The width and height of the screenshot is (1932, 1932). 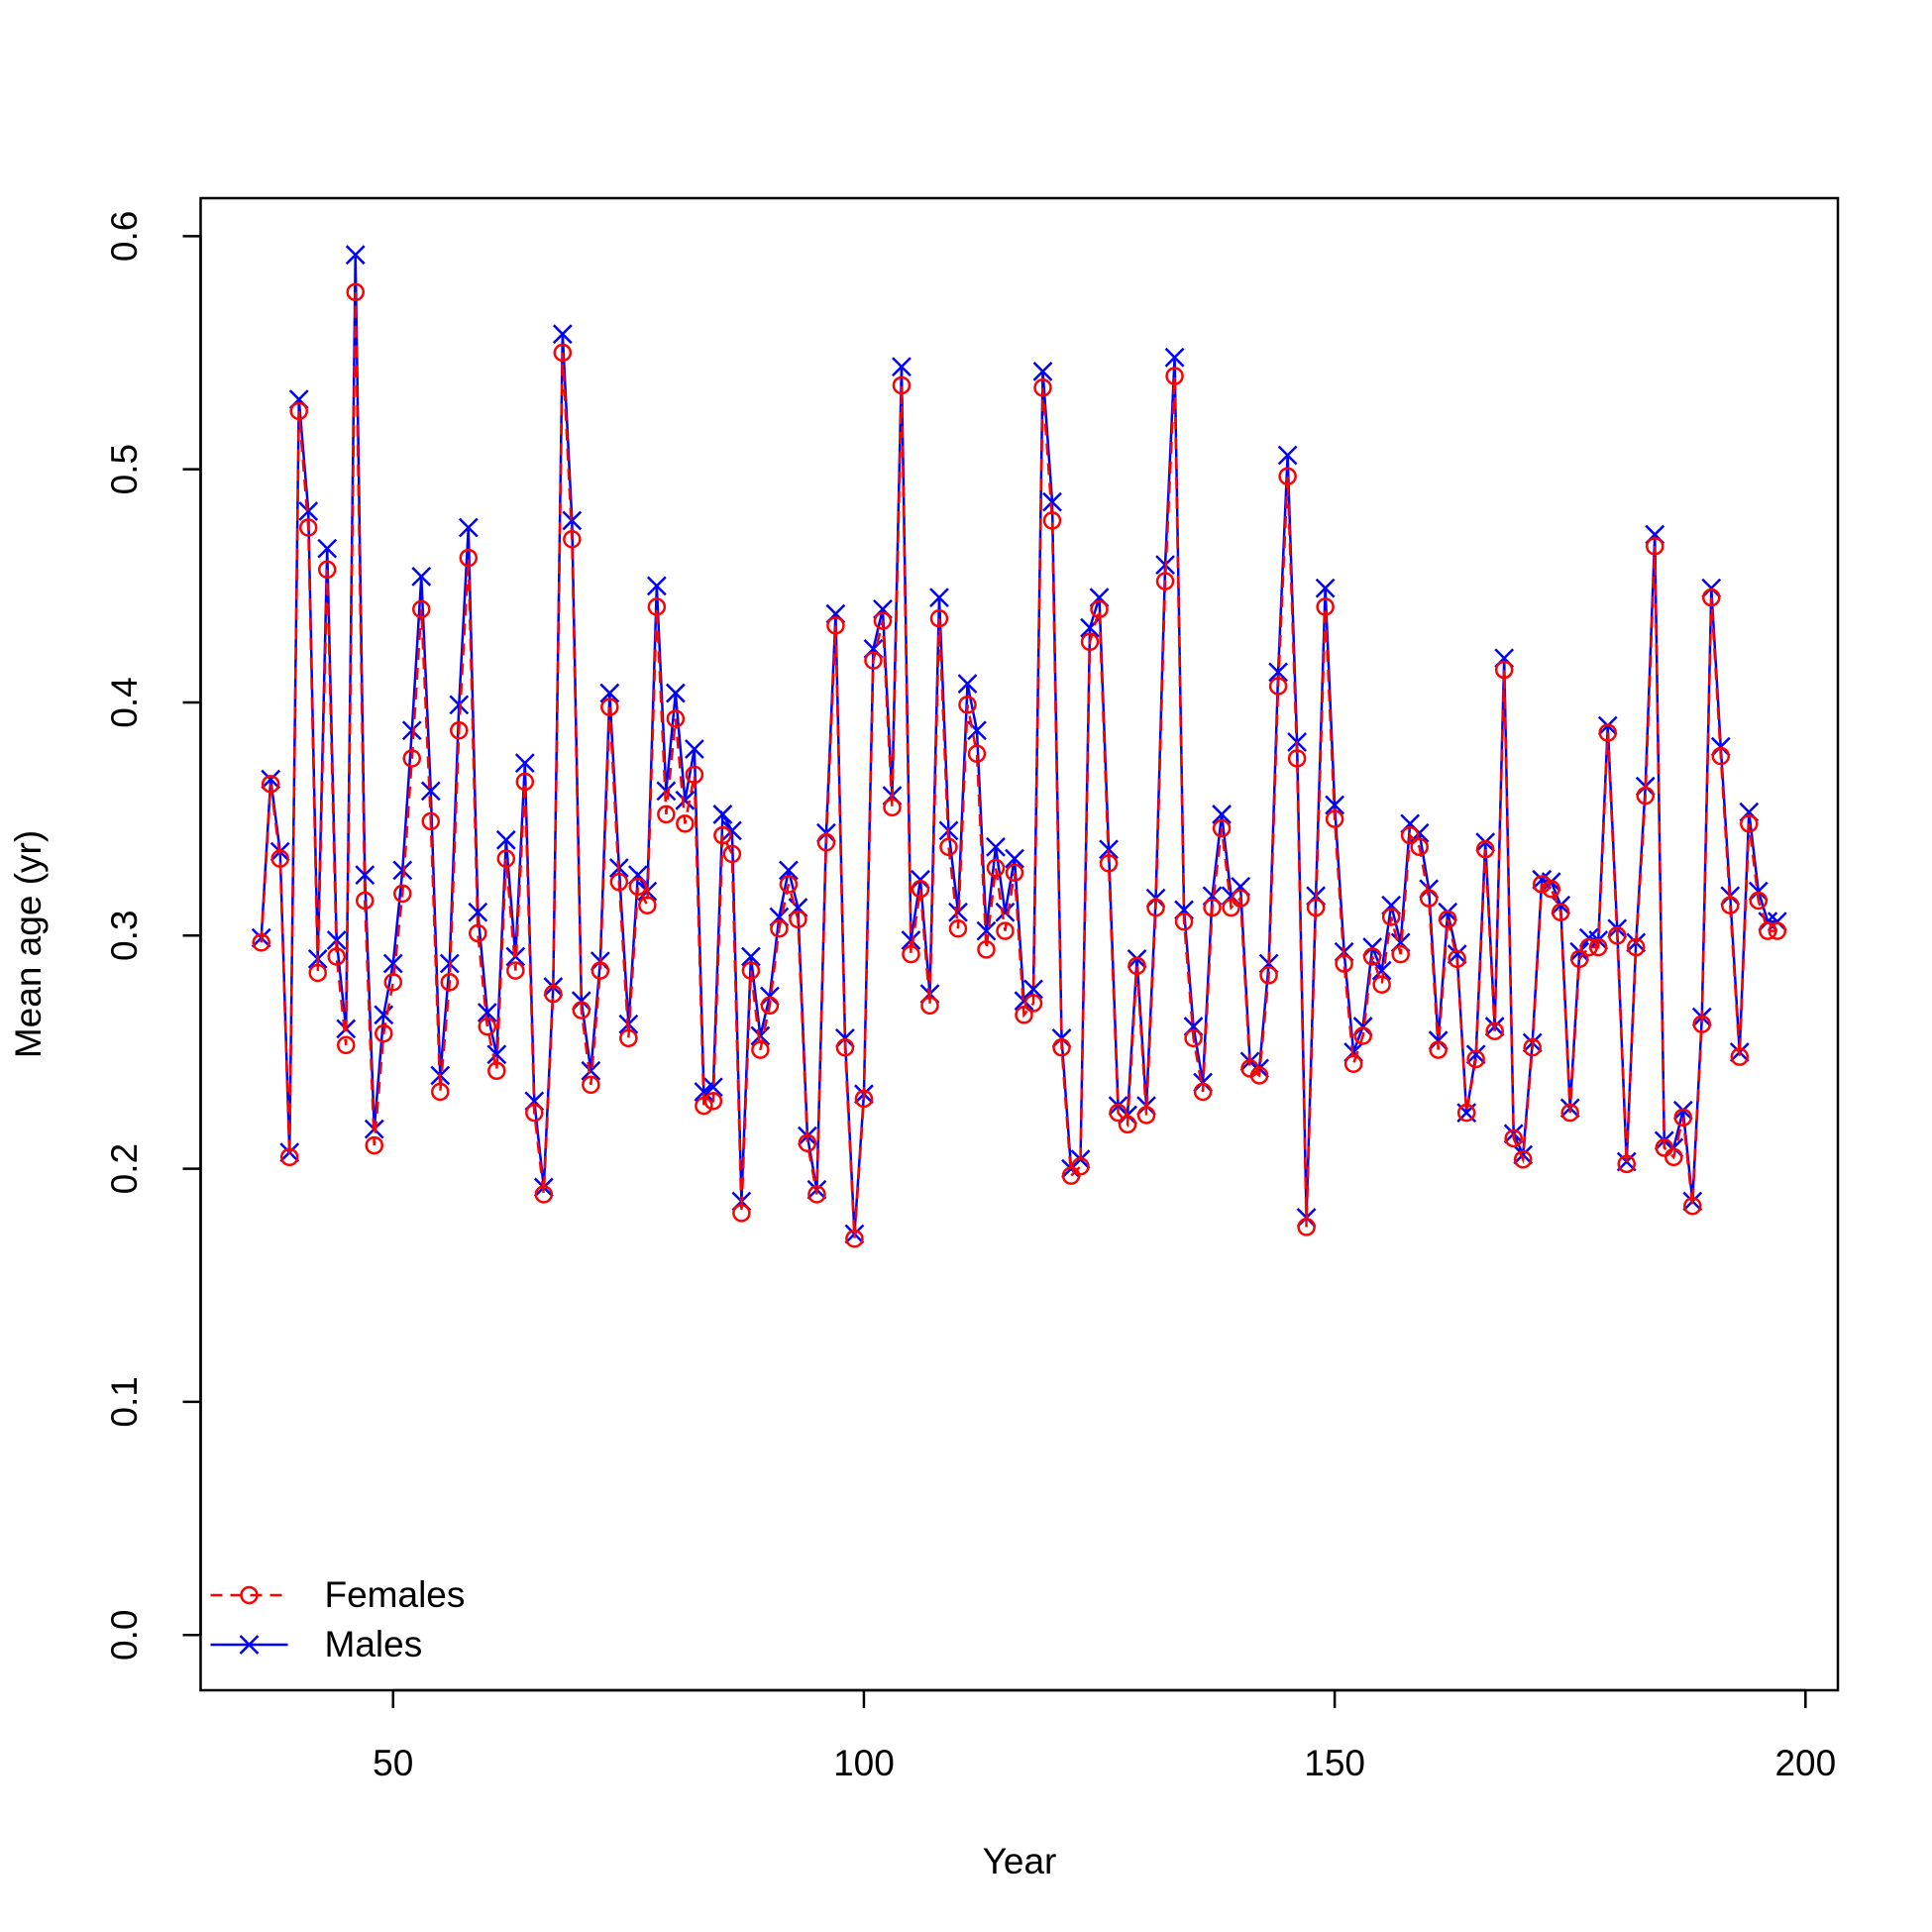 I want to click on y-tick-label: 0.6, so click(x=124, y=237).